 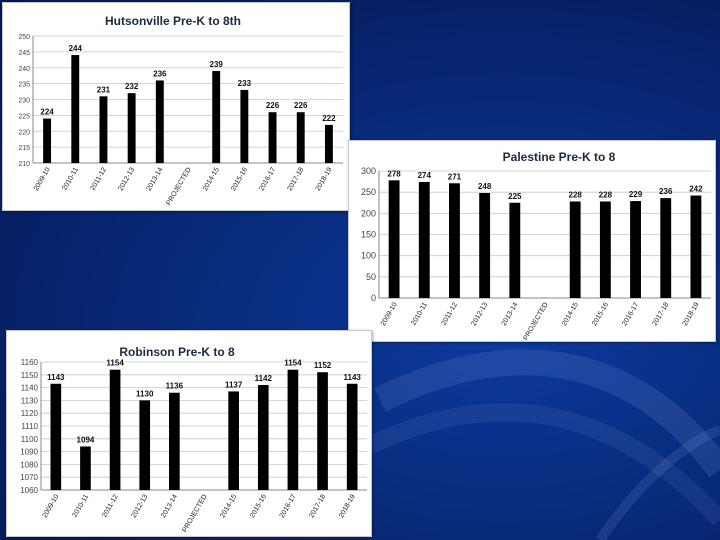 What do you see at coordinates (267, 179) in the screenshot?
I see `category-label: 2016-17` at bounding box center [267, 179].